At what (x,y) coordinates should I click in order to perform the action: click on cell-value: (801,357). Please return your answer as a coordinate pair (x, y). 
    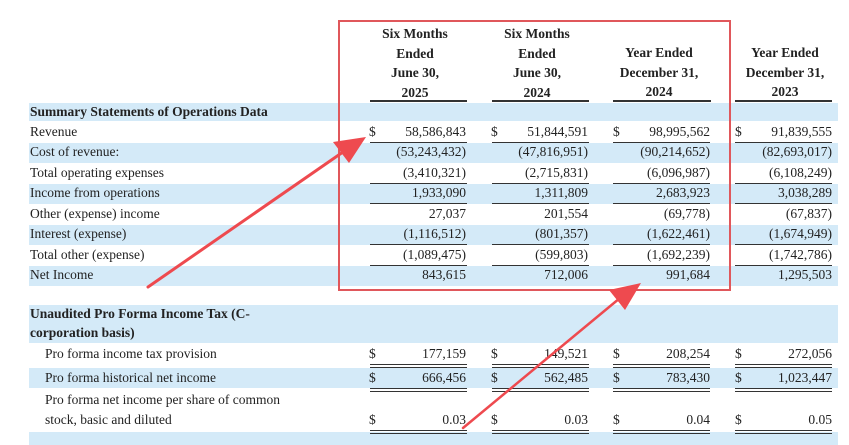
    Looking at the image, I should click on (561, 233).